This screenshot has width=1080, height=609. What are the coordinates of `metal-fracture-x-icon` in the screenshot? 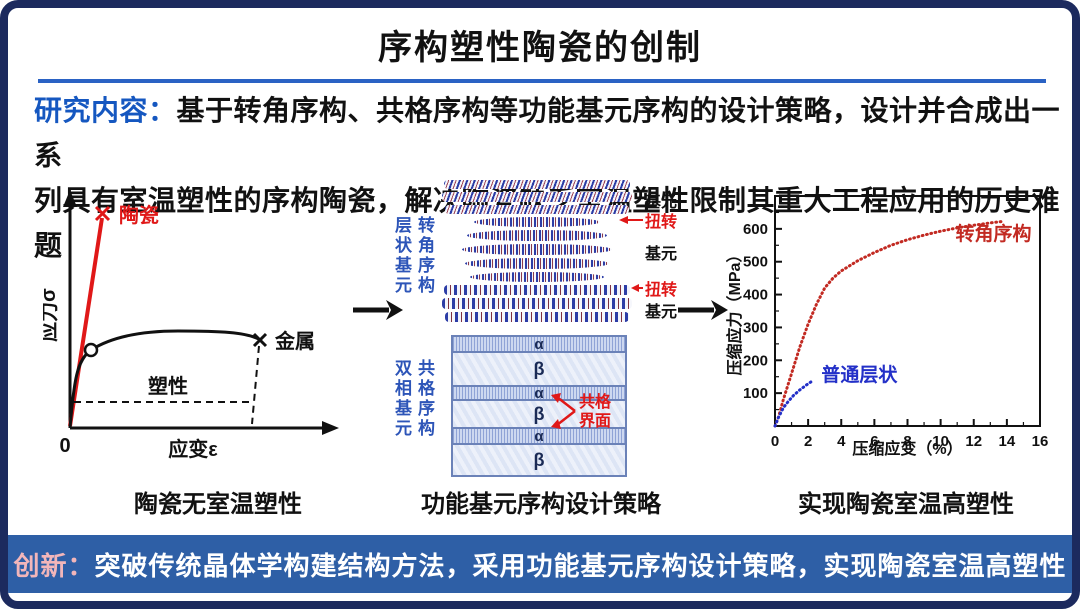 It's located at (260, 340).